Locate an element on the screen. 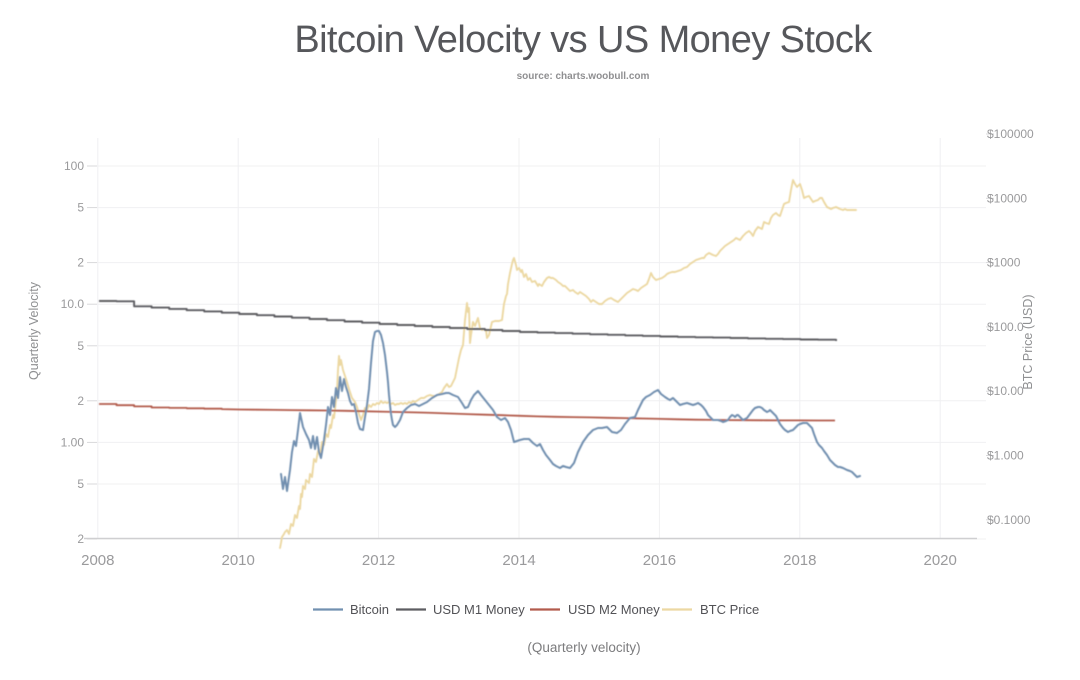 The width and height of the screenshot is (1080, 680). svg-text: USD M2 Money is located at coordinates (614, 609).